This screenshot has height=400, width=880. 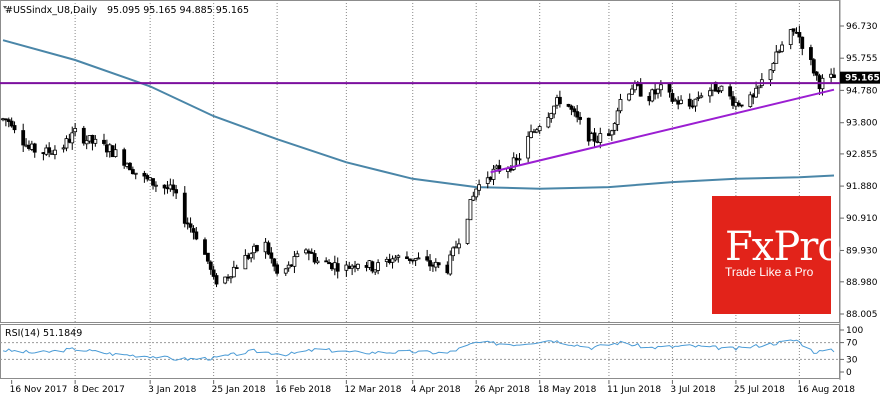 I want to click on time-tick-label: 25 Jan 2018, so click(x=239, y=390).